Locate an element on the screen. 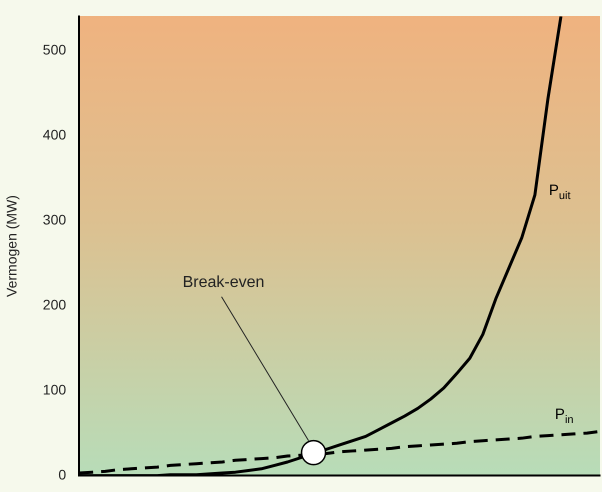 The height and width of the screenshot is (492, 602). y-axis-title: Vermogen (MW) is located at coordinates (11, 246).